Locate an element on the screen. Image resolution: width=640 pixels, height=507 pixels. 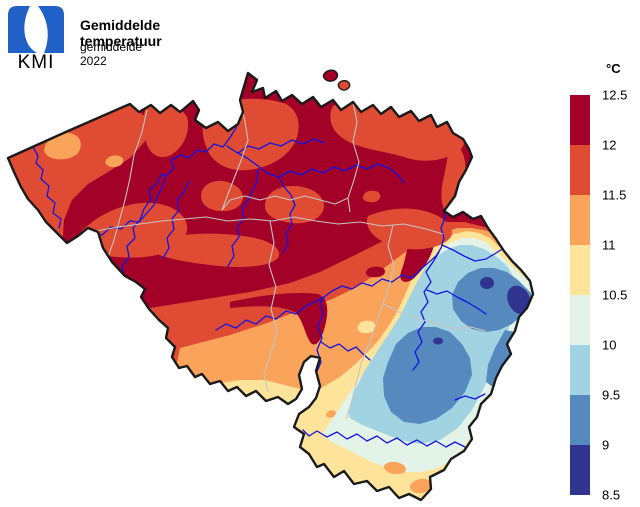
river-demer is located at coordinates (341, 173).